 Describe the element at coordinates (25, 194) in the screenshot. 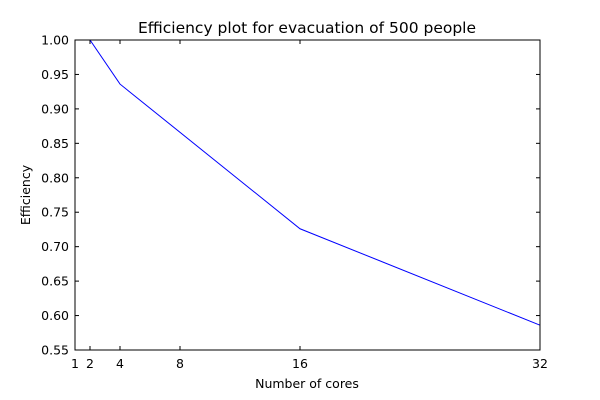

I see `y-axis-label: Efficiency` at that location.